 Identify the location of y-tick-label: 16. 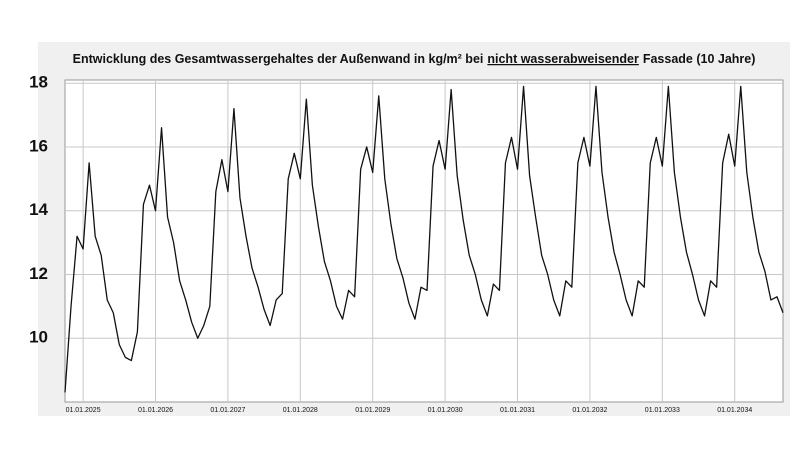
(38, 145).